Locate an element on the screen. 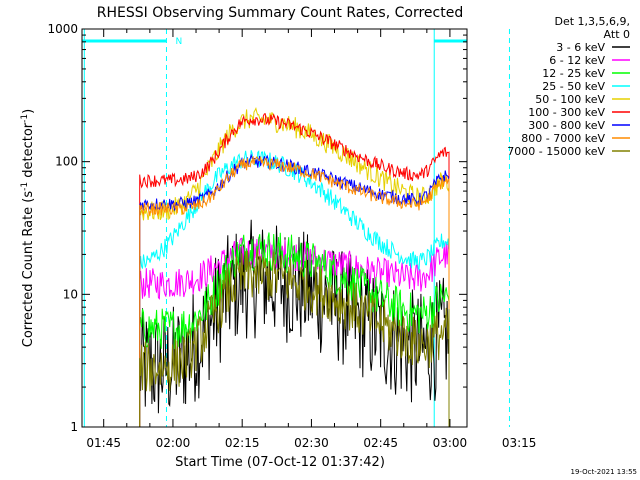 This screenshot has width=640, height=480. x-tick-label: 02:15 is located at coordinates (242, 443).